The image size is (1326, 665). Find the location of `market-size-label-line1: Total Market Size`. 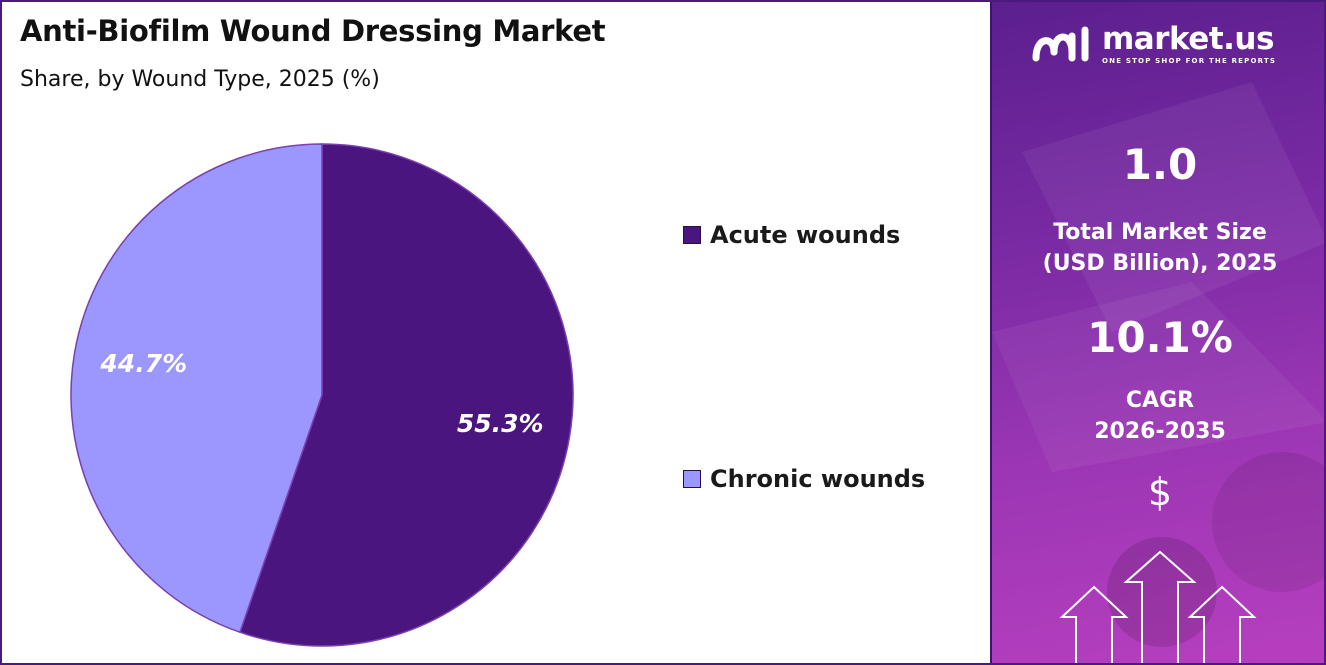

market-size-label-line1: Total Market Size is located at coordinates (1160, 232).